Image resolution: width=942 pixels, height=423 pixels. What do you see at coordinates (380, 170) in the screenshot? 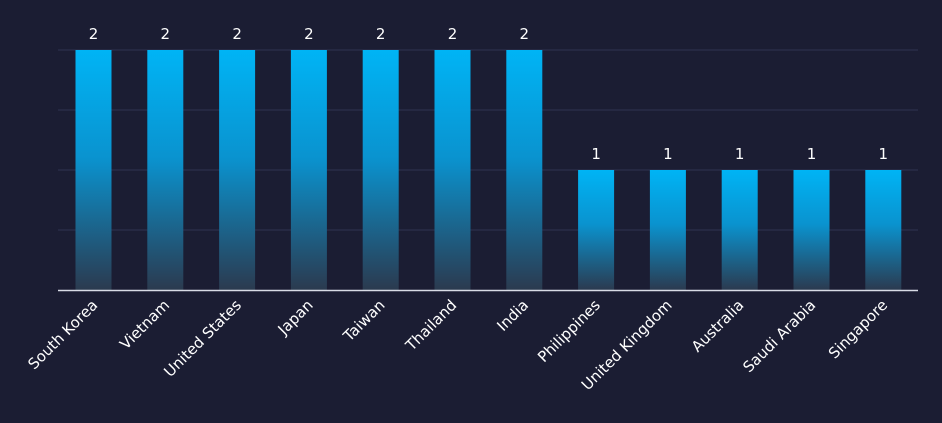
I see `bar-taiwan` at bounding box center [380, 170].